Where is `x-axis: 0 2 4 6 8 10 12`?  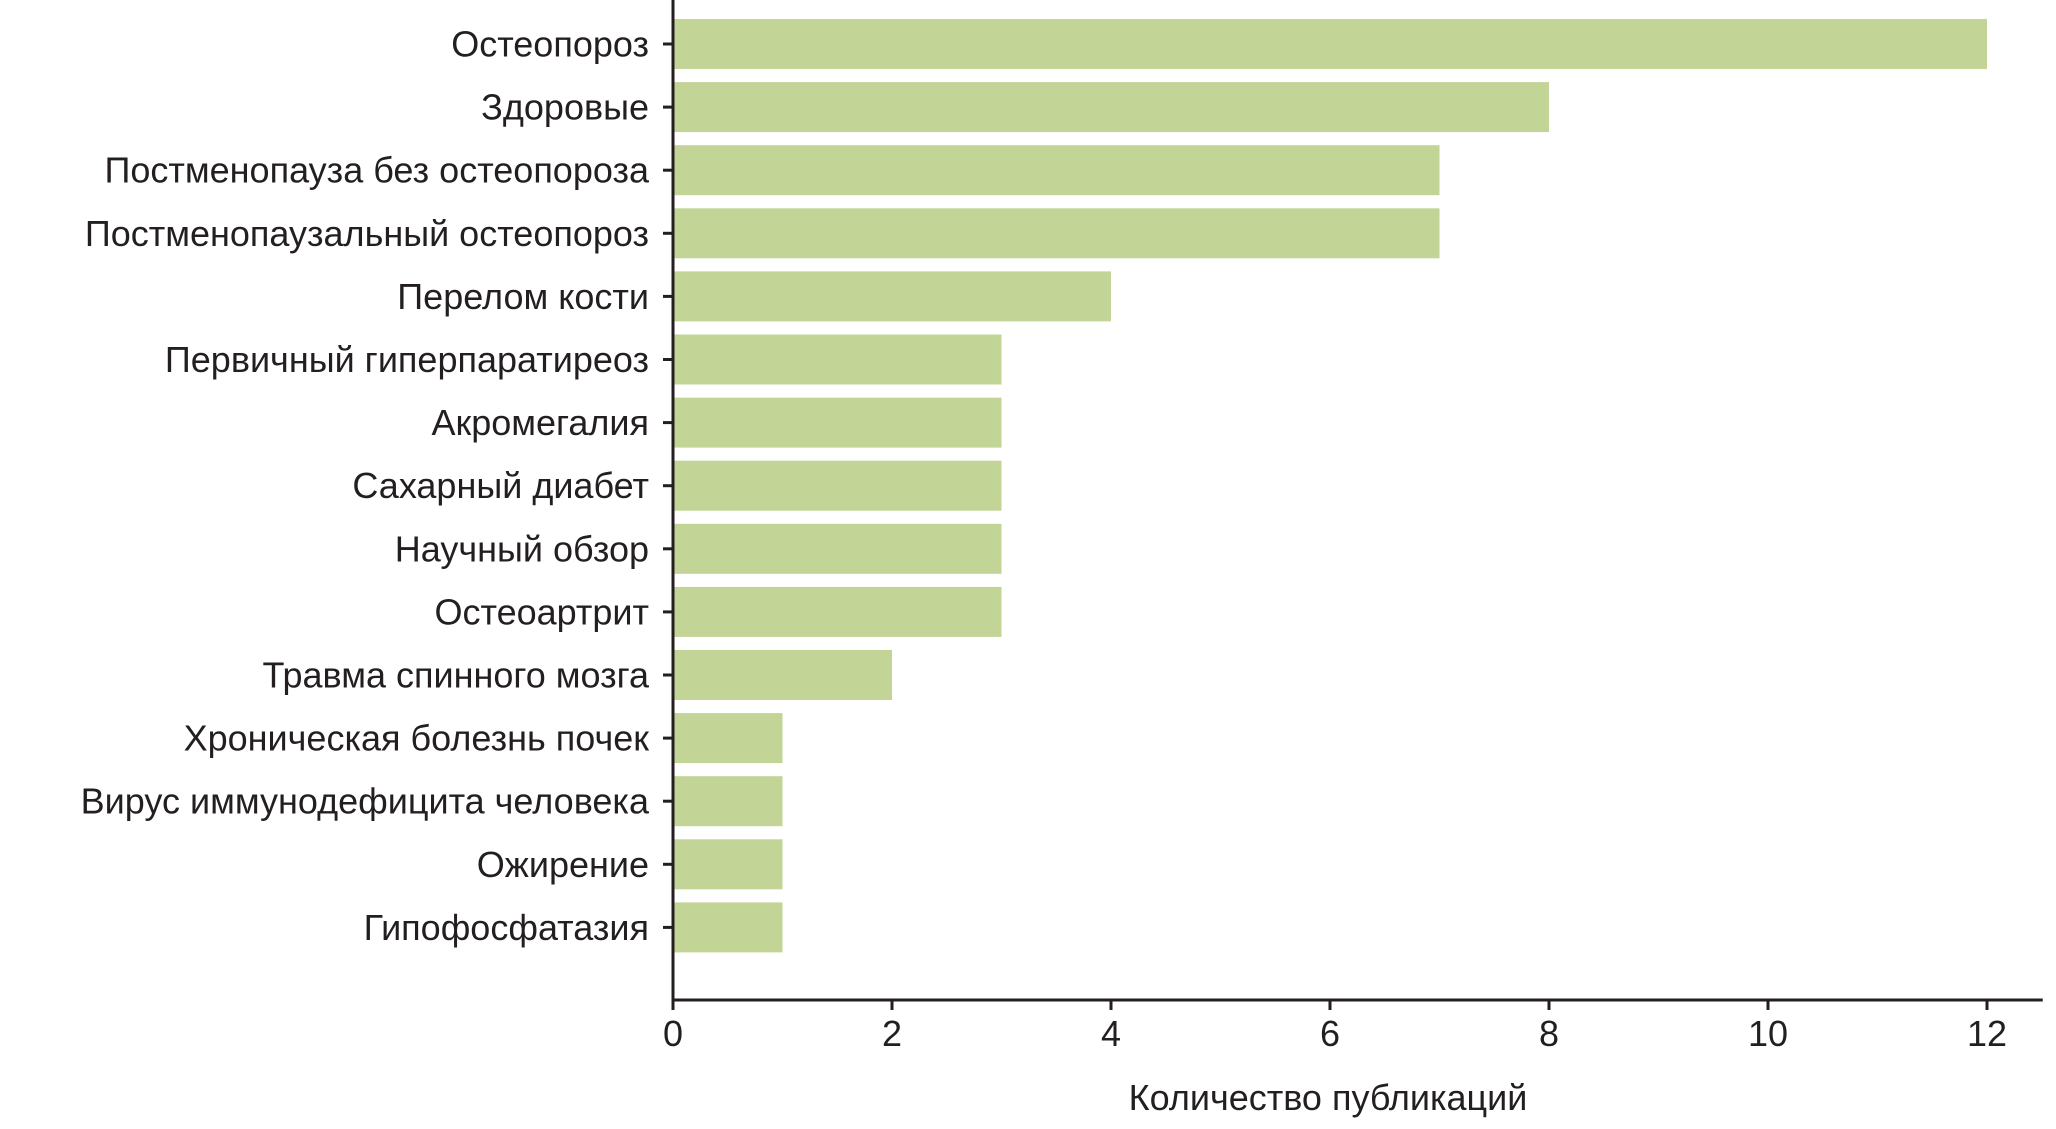 x-axis: 0 2 4 6 8 10 12 is located at coordinates (1353, 1026).